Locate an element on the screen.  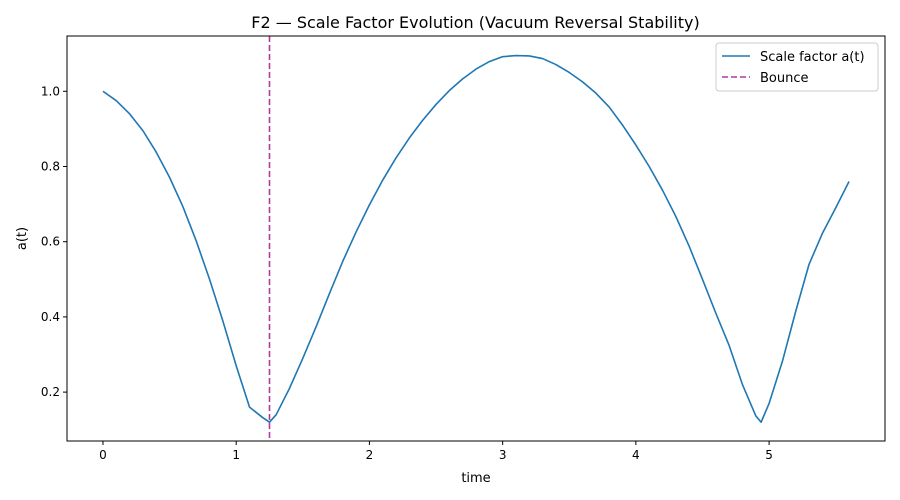
legend-box is located at coordinates (797, 67).